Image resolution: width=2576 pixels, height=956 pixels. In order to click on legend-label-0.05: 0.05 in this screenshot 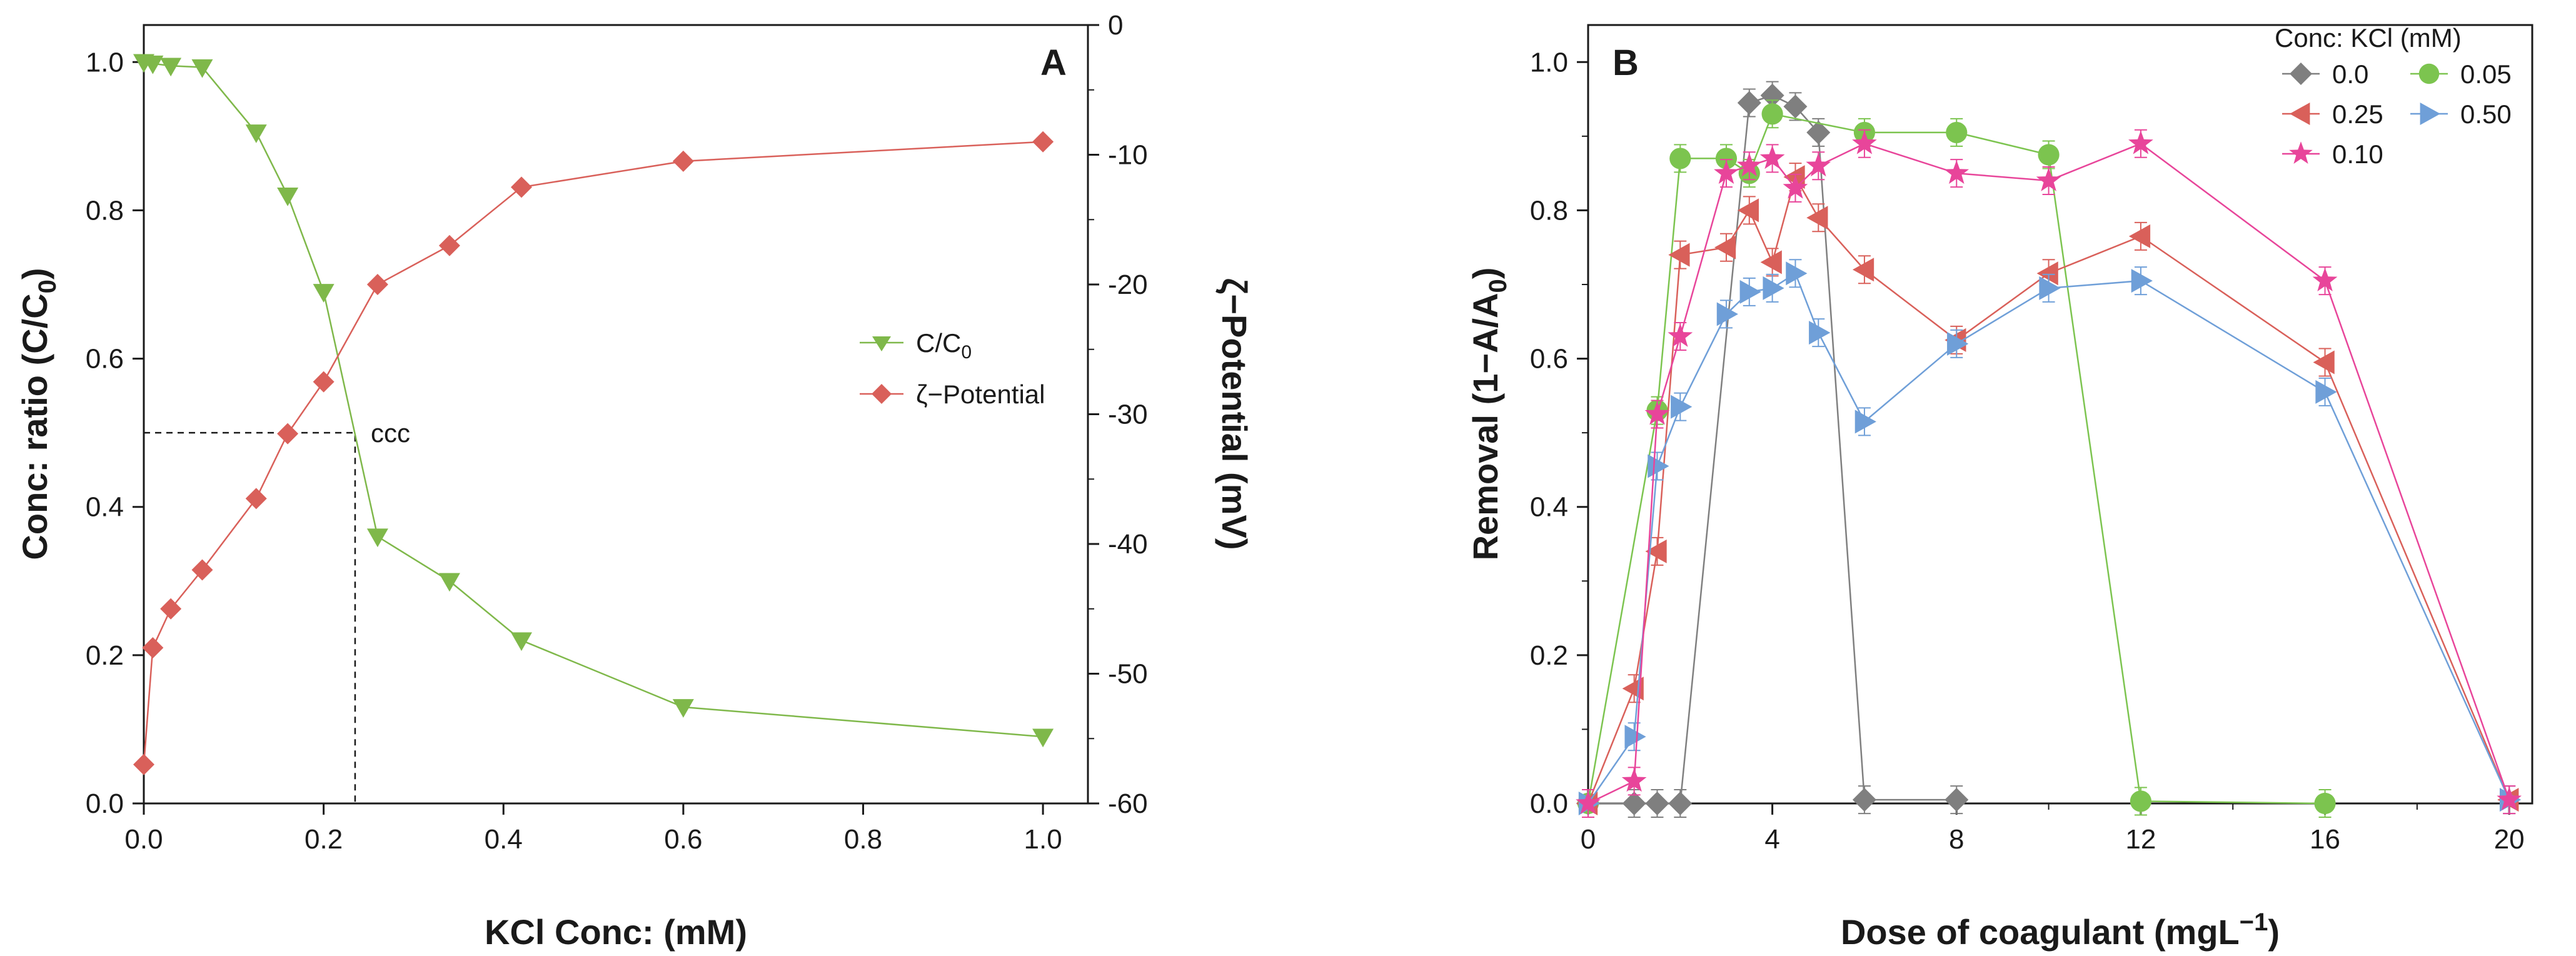, I will do `click(2486, 74)`.